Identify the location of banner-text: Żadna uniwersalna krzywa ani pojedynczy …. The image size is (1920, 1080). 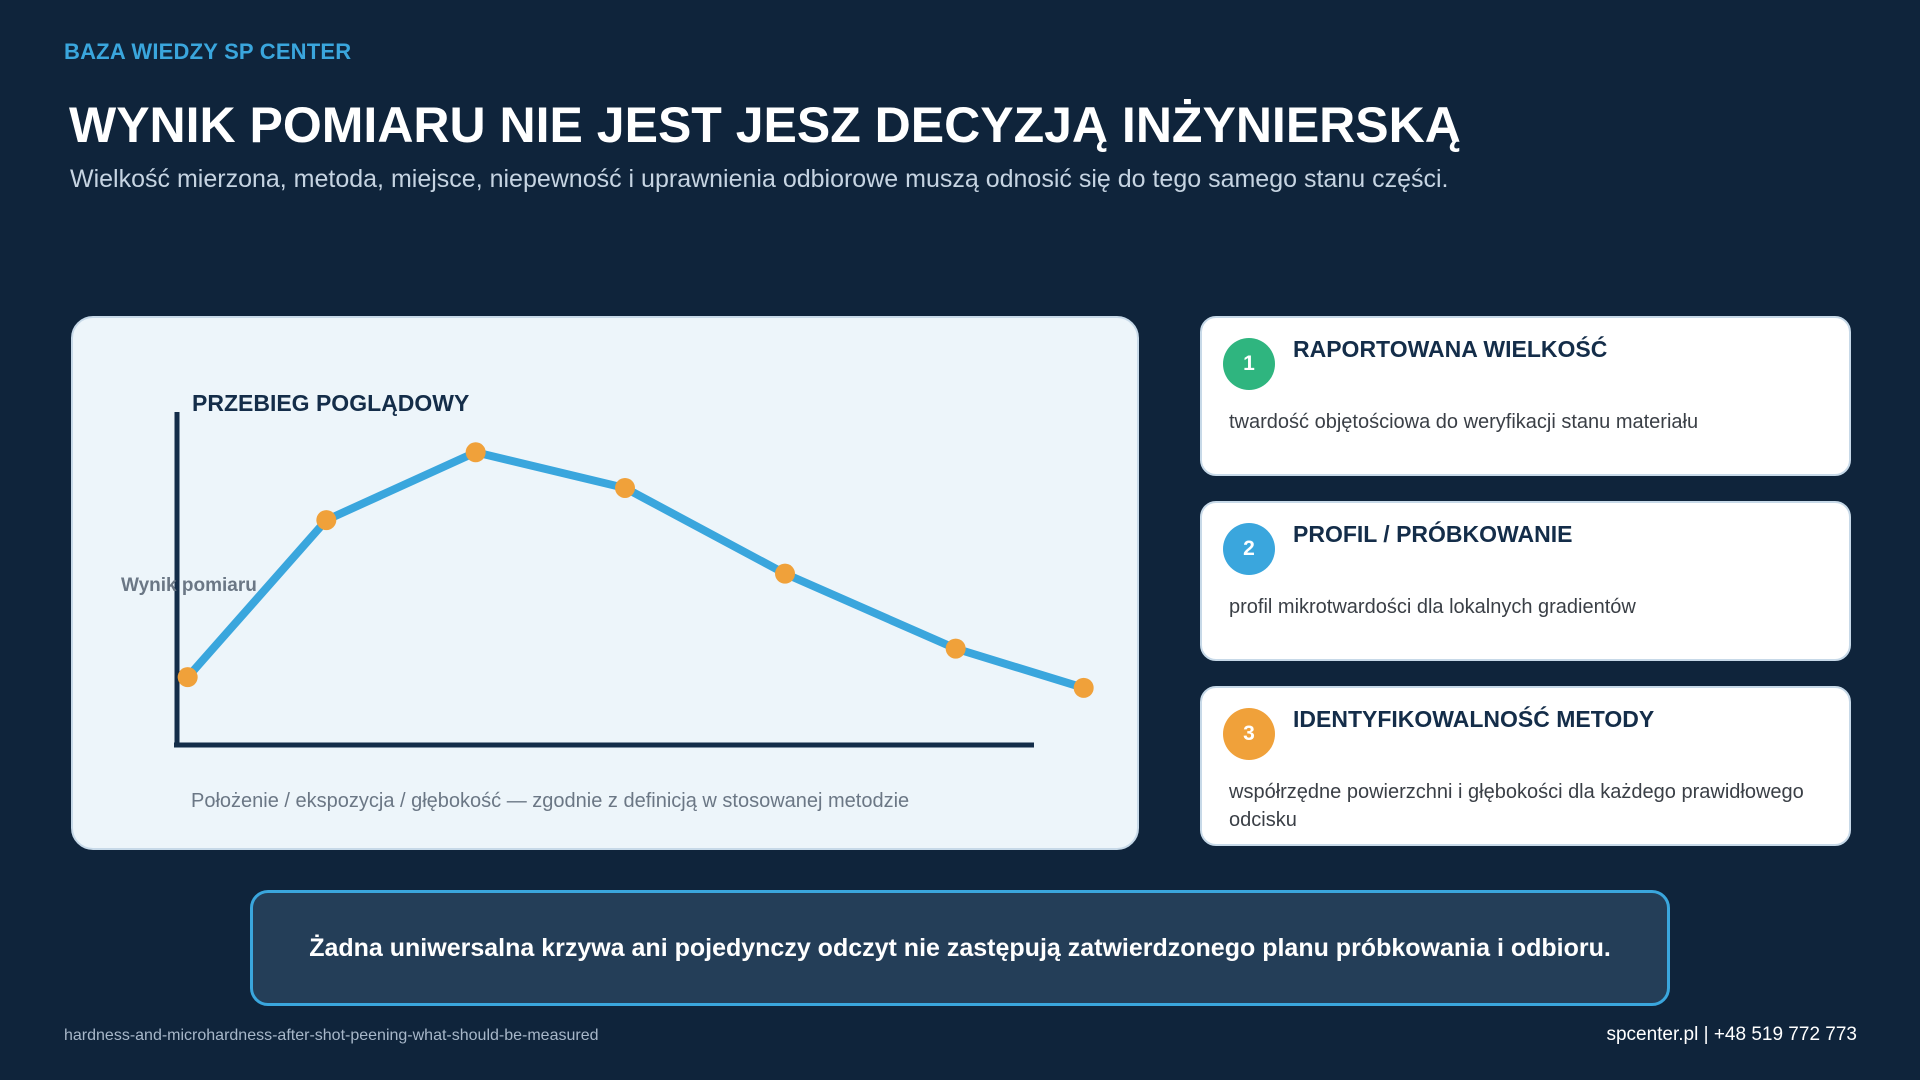
(960, 947).